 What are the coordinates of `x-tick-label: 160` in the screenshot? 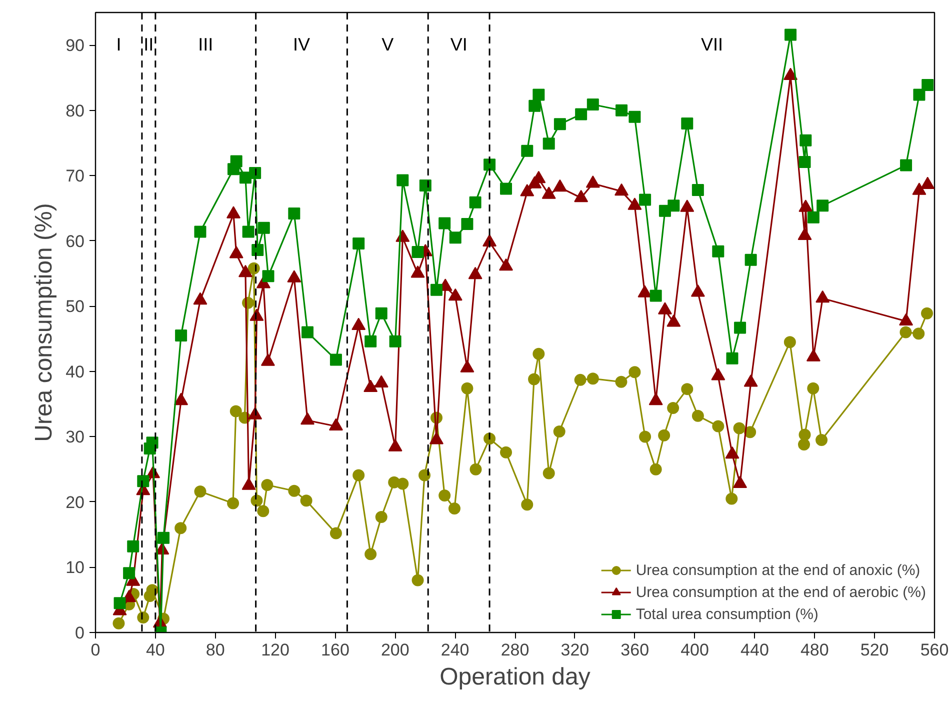 It's located at (335, 650).